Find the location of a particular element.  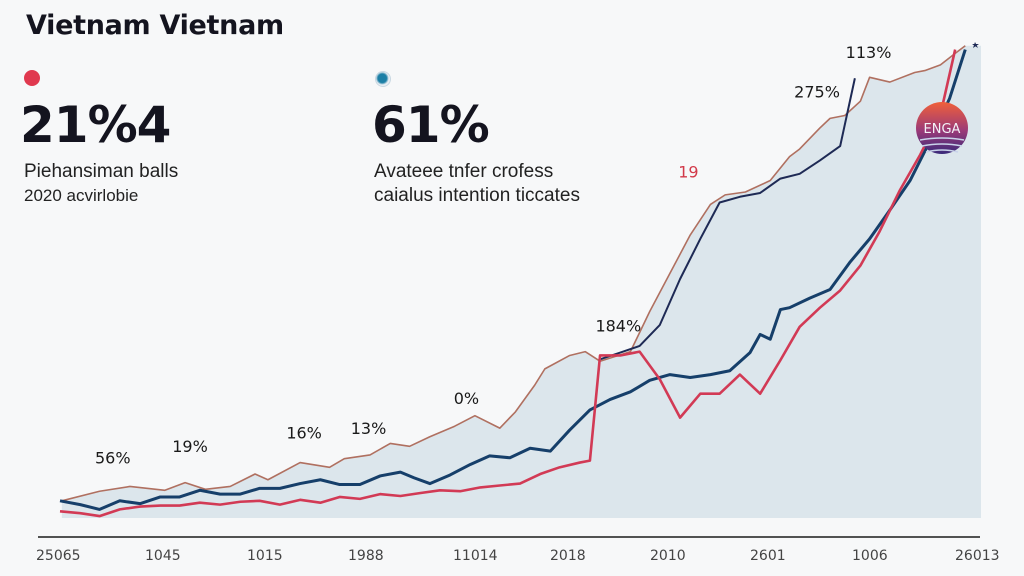

x-tick-label: 1006 is located at coordinates (870, 556).